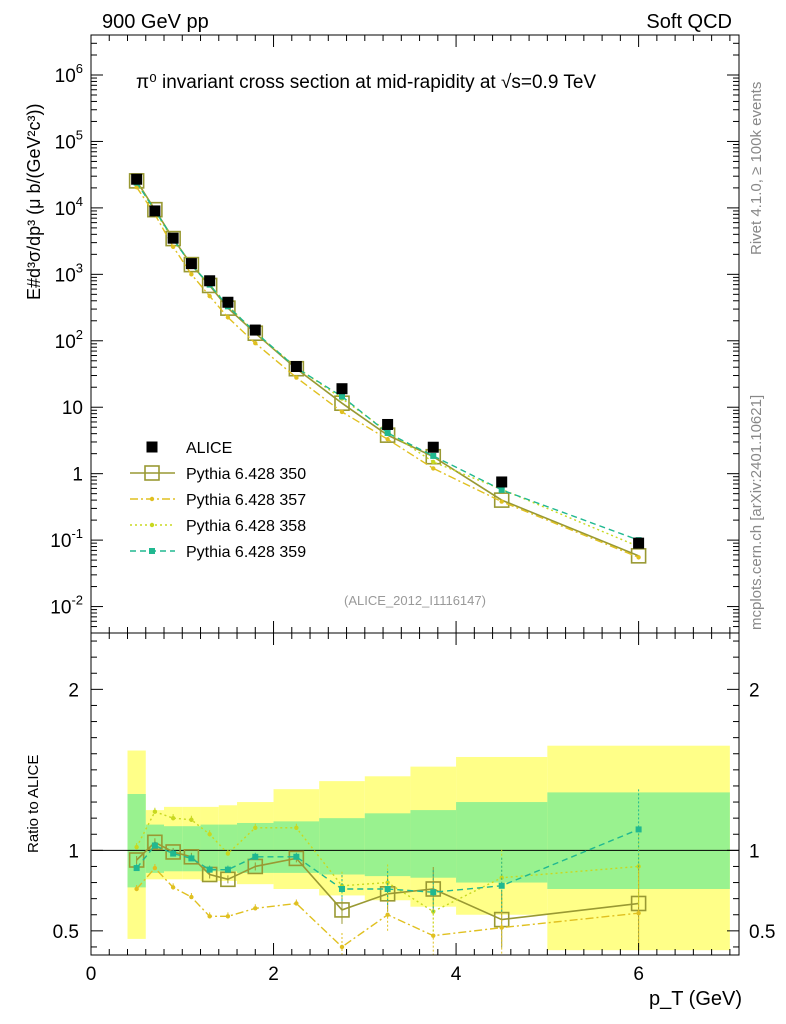  I want to click on y-tick-label: 10⁻¹, so click(66, 539).